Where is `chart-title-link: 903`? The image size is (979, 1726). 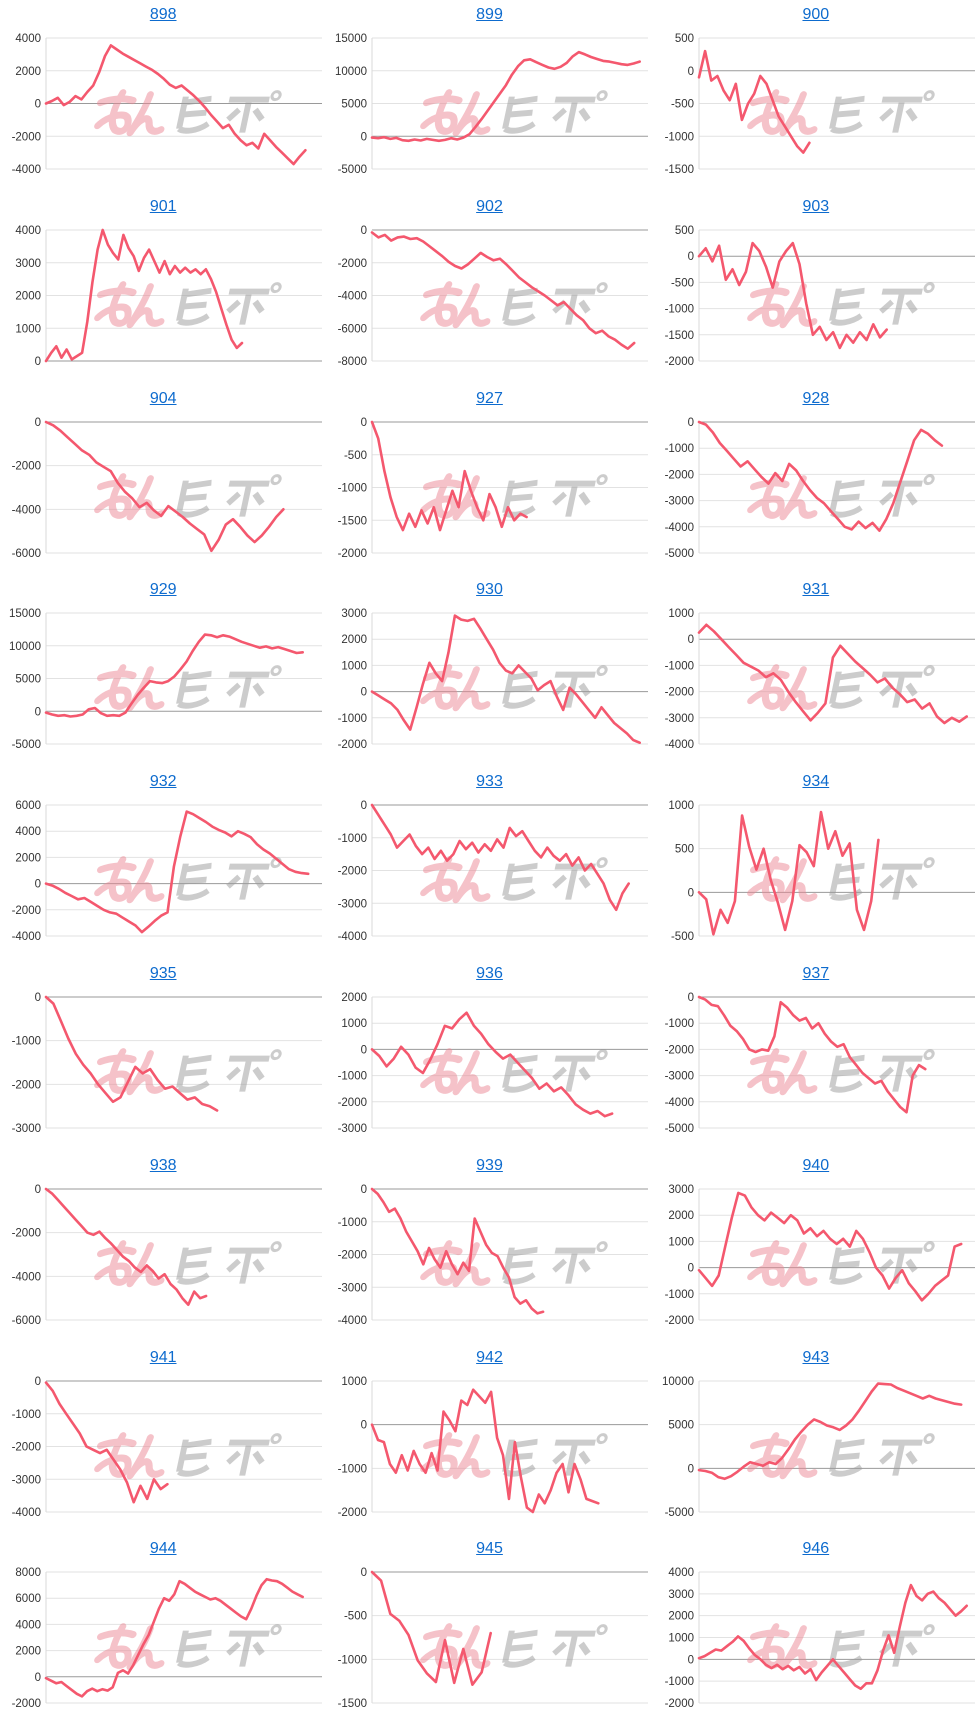
chart-title-link: 903 is located at coordinates (816, 206).